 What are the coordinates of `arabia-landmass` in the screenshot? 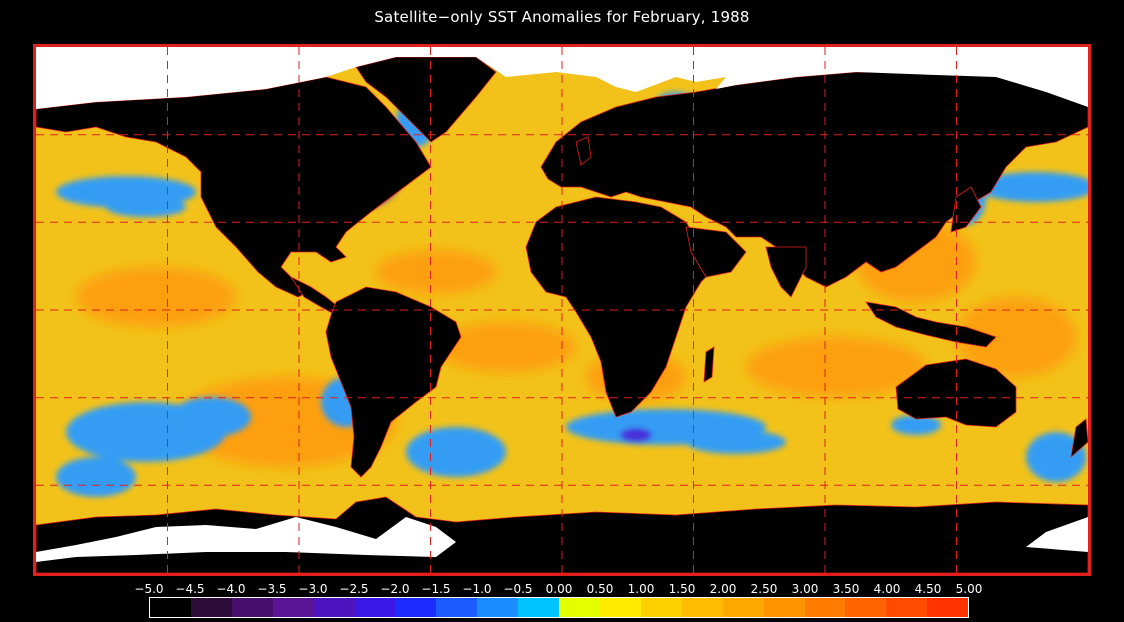 It's located at (716, 252).